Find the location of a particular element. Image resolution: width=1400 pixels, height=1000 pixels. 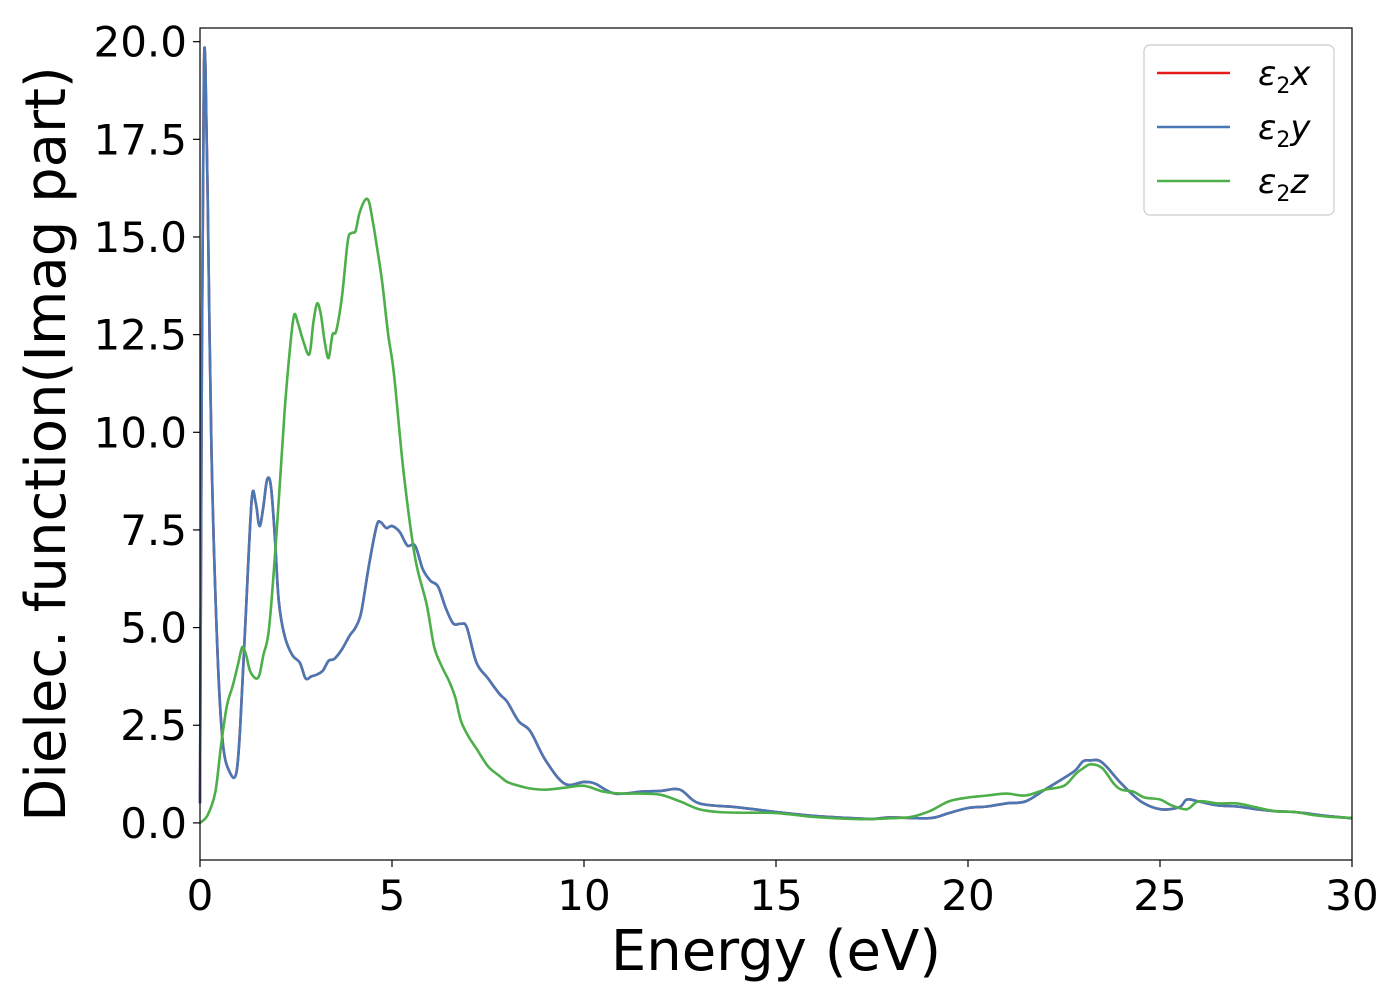

y-tick-label: 2.5 is located at coordinates (153, 725).